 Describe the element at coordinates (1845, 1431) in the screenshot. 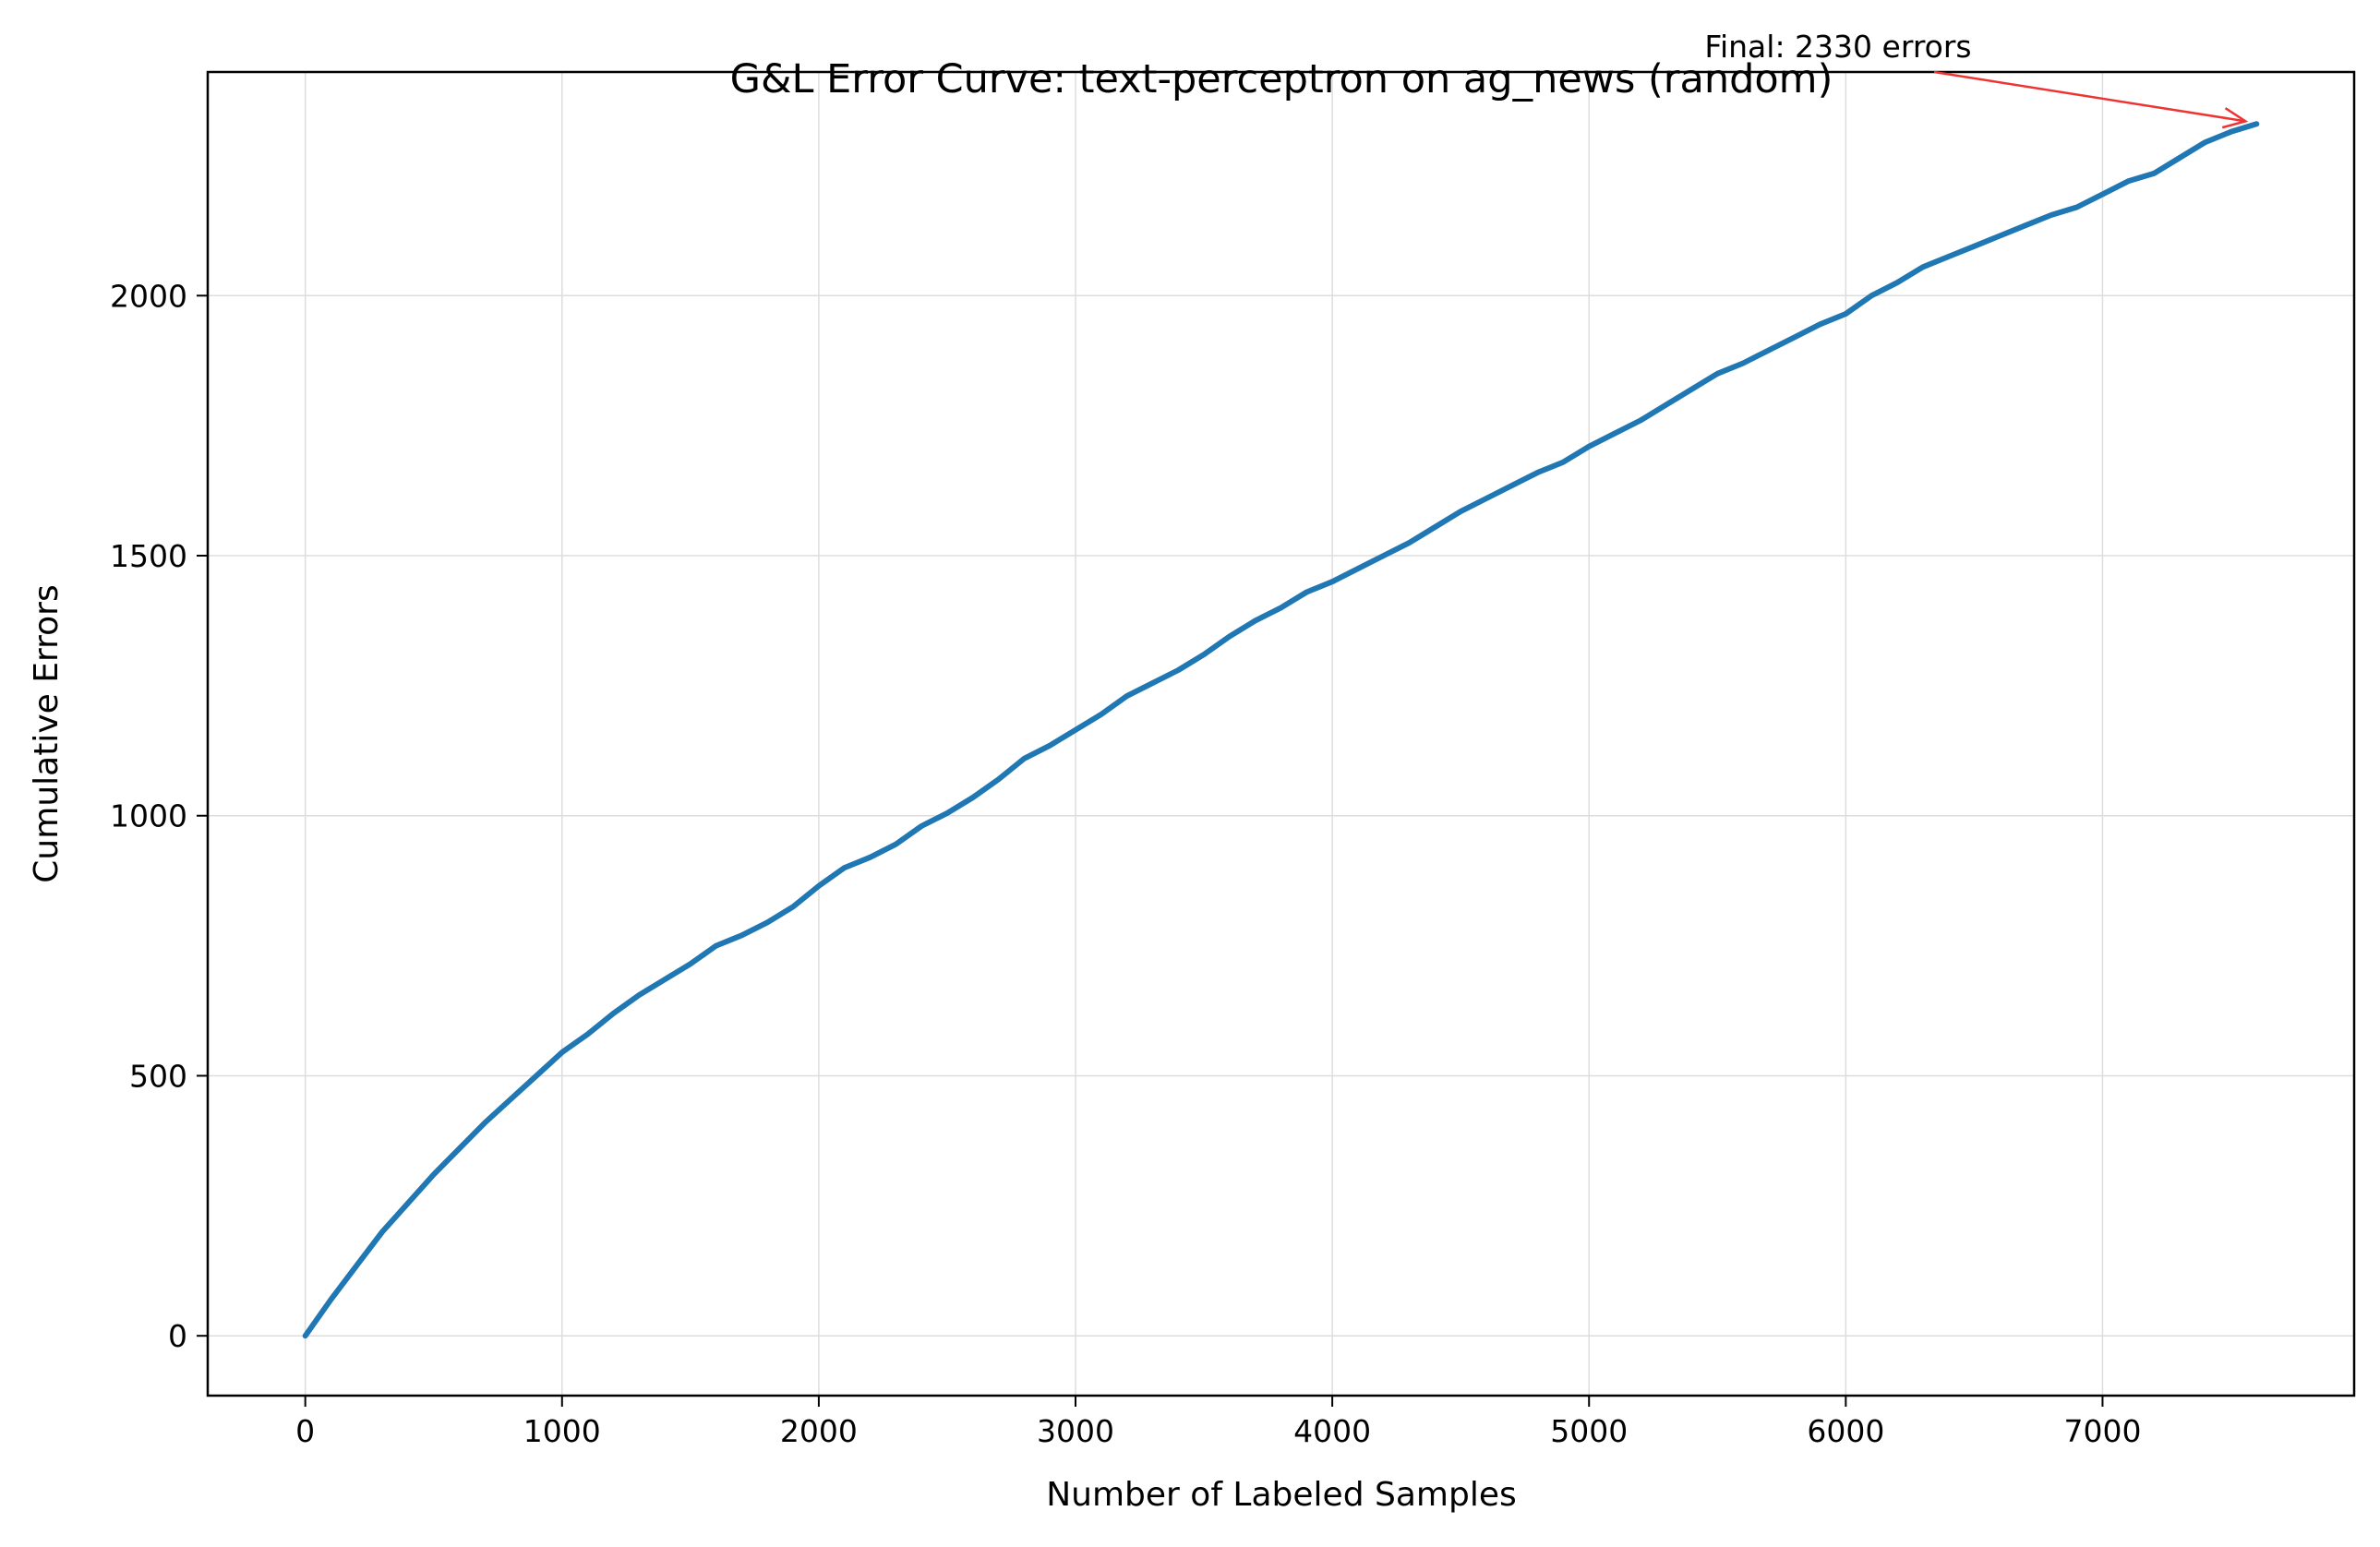

I see `x-tick-label: 6000` at that location.